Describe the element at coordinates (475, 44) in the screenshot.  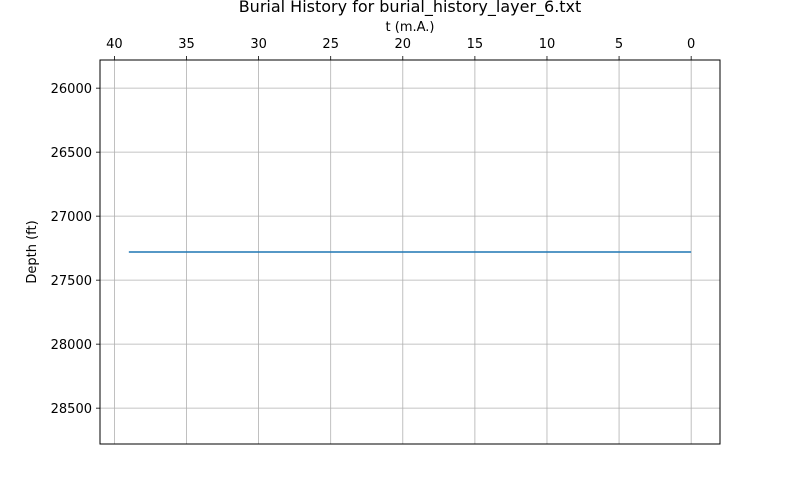
I see `x-tick-label: 15` at that location.